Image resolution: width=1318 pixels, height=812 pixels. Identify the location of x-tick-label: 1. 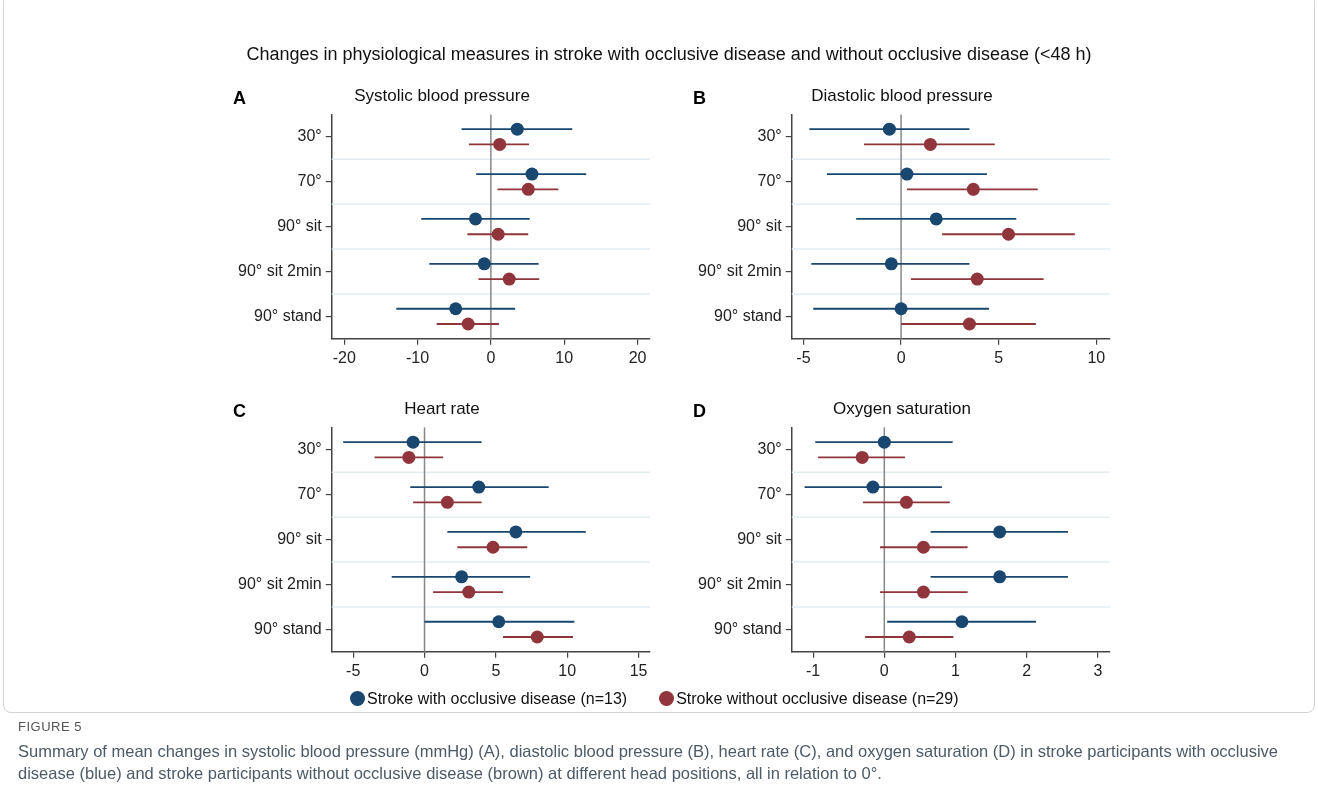
(956, 670).